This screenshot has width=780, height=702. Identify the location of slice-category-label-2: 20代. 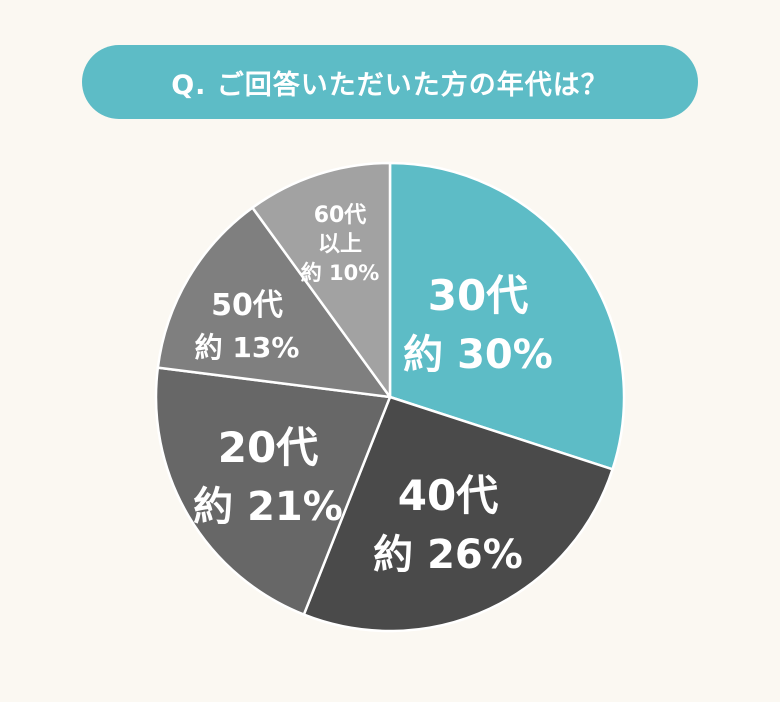
(268, 447).